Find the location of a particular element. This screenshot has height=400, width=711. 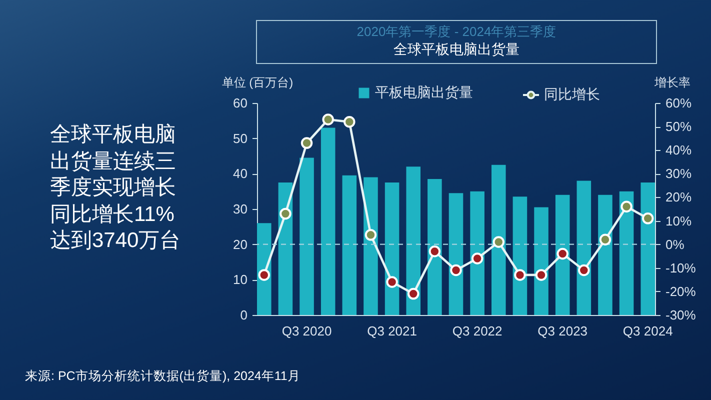

y2-tick-label: 50% is located at coordinates (679, 126).